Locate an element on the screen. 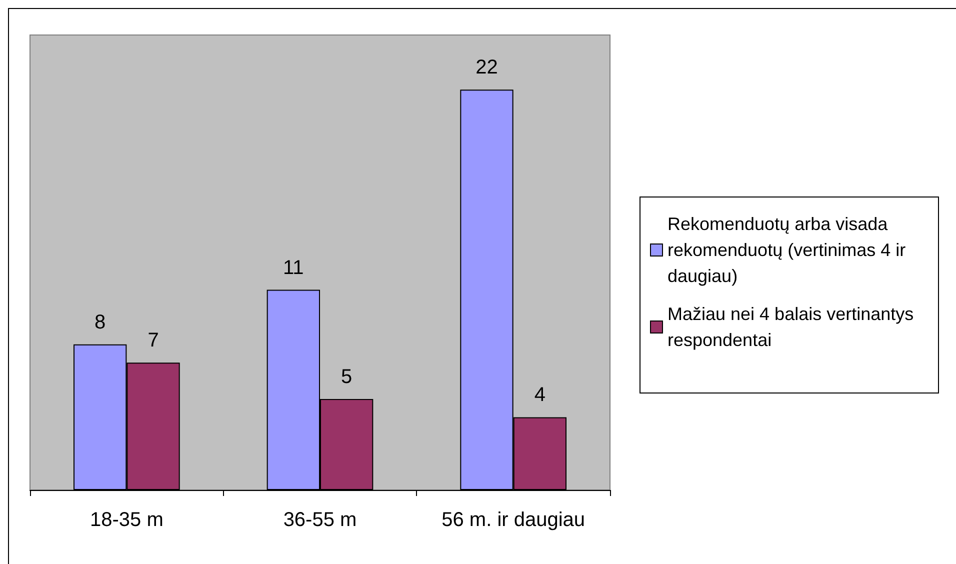  data-label: 11 is located at coordinates (293, 267).